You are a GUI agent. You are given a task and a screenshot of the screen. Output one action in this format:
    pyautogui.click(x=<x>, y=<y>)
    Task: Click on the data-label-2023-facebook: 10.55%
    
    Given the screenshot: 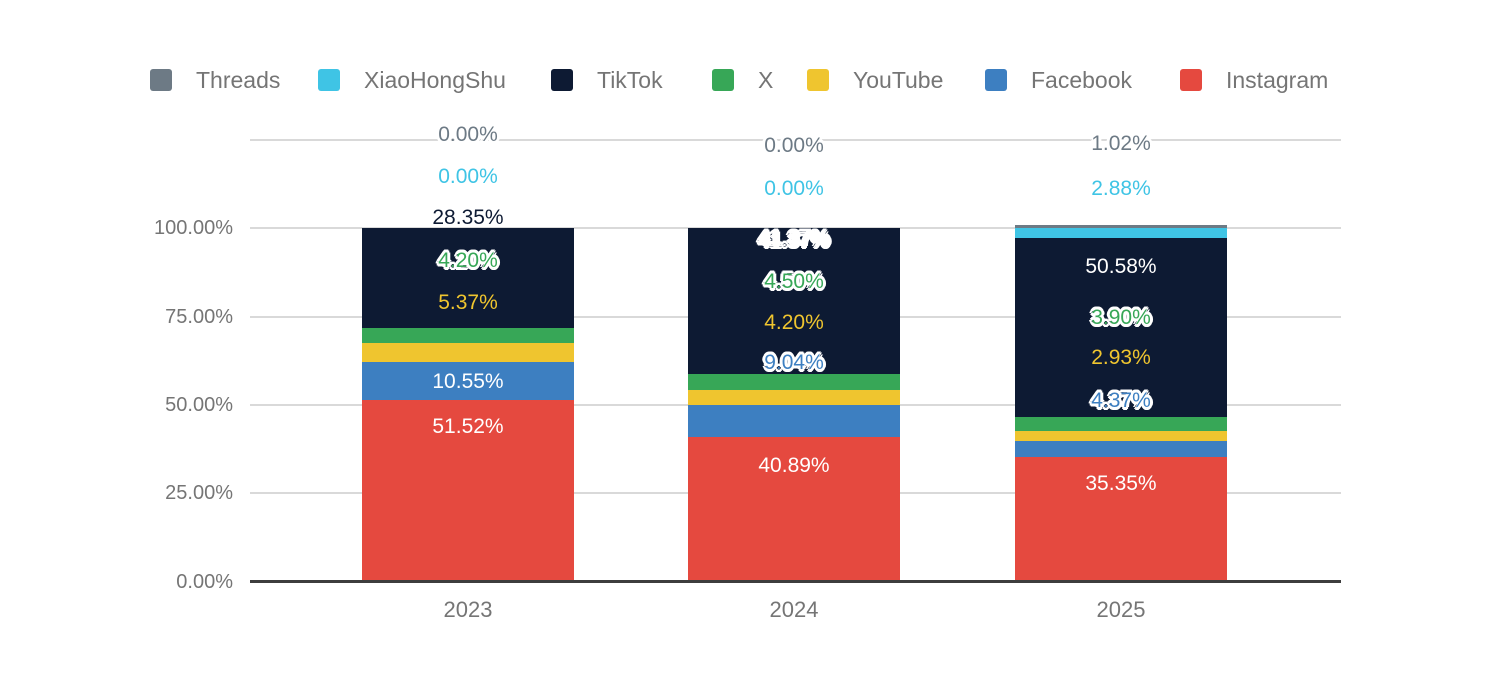 What is the action you would take?
    pyautogui.click(x=468, y=381)
    